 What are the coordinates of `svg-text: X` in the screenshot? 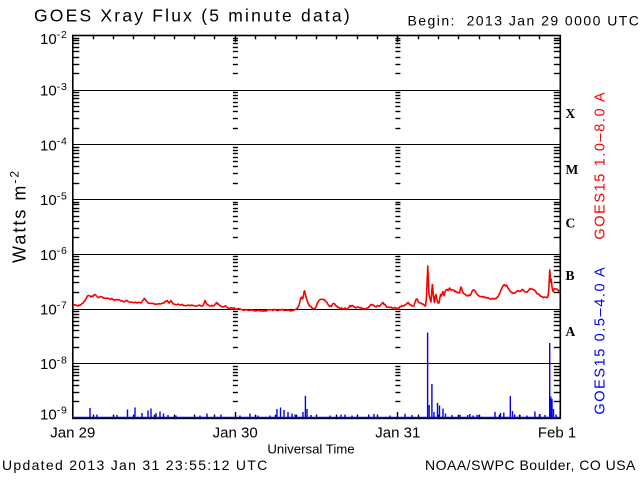 It's located at (571, 113).